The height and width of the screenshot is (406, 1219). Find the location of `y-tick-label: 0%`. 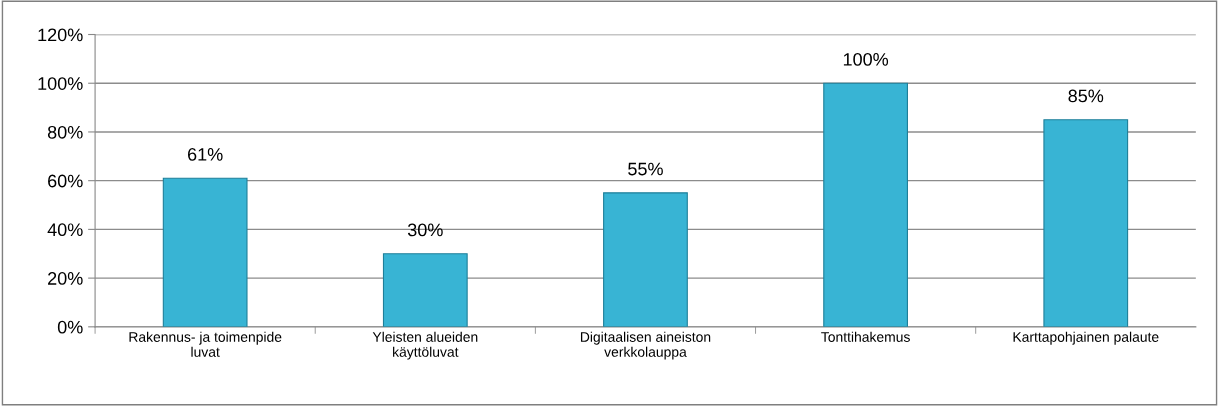

y-tick-label: 0% is located at coordinates (70, 327).